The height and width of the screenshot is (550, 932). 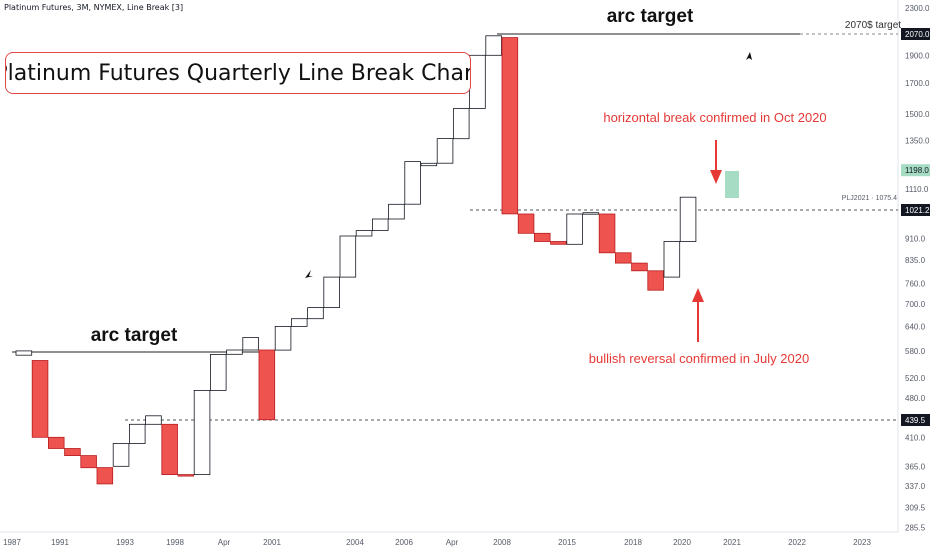 What do you see at coordinates (917, 189) in the screenshot?
I see `y-tick-label: 1110.0` at bounding box center [917, 189].